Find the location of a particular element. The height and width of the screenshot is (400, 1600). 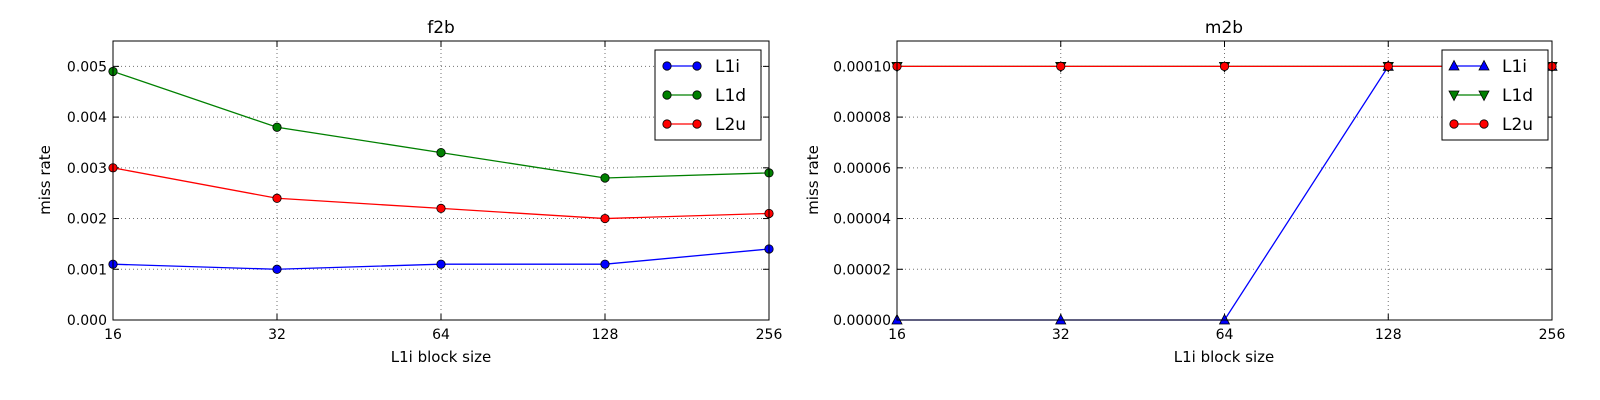

y-tick-label: 0.00000 is located at coordinates (862, 321).